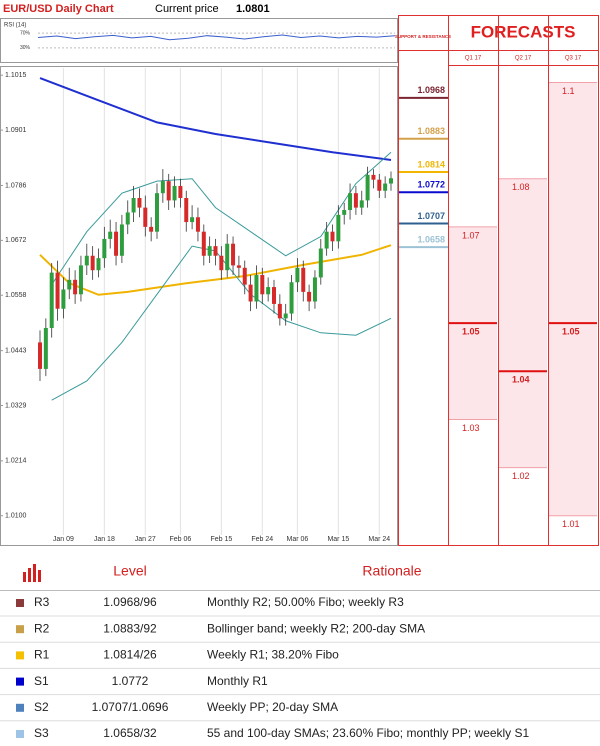 This screenshot has height=746, width=600. What do you see at coordinates (130, 707) in the screenshot?
I see `level-value: 1.0707/1.0696` at bounding box center [130, 707].